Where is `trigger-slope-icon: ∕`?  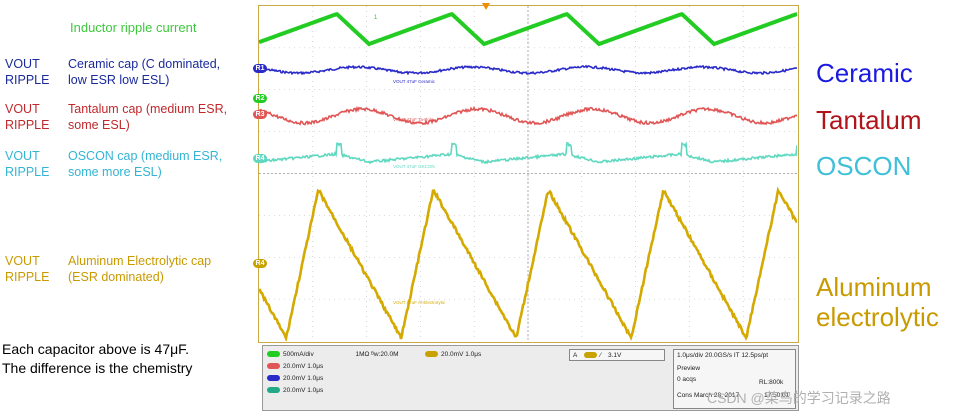
trigger-slope-icon: ∕ is located at coordinates (601, 355).